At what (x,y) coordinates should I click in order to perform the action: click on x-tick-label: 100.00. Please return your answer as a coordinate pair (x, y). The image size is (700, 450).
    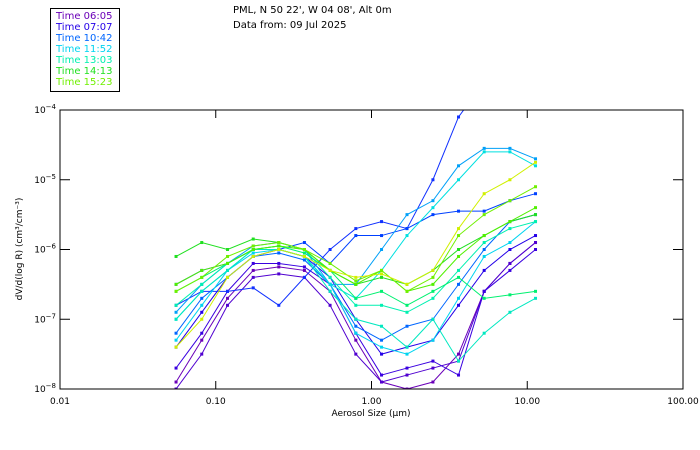
    Looking at the image, I should click on (683, 402).